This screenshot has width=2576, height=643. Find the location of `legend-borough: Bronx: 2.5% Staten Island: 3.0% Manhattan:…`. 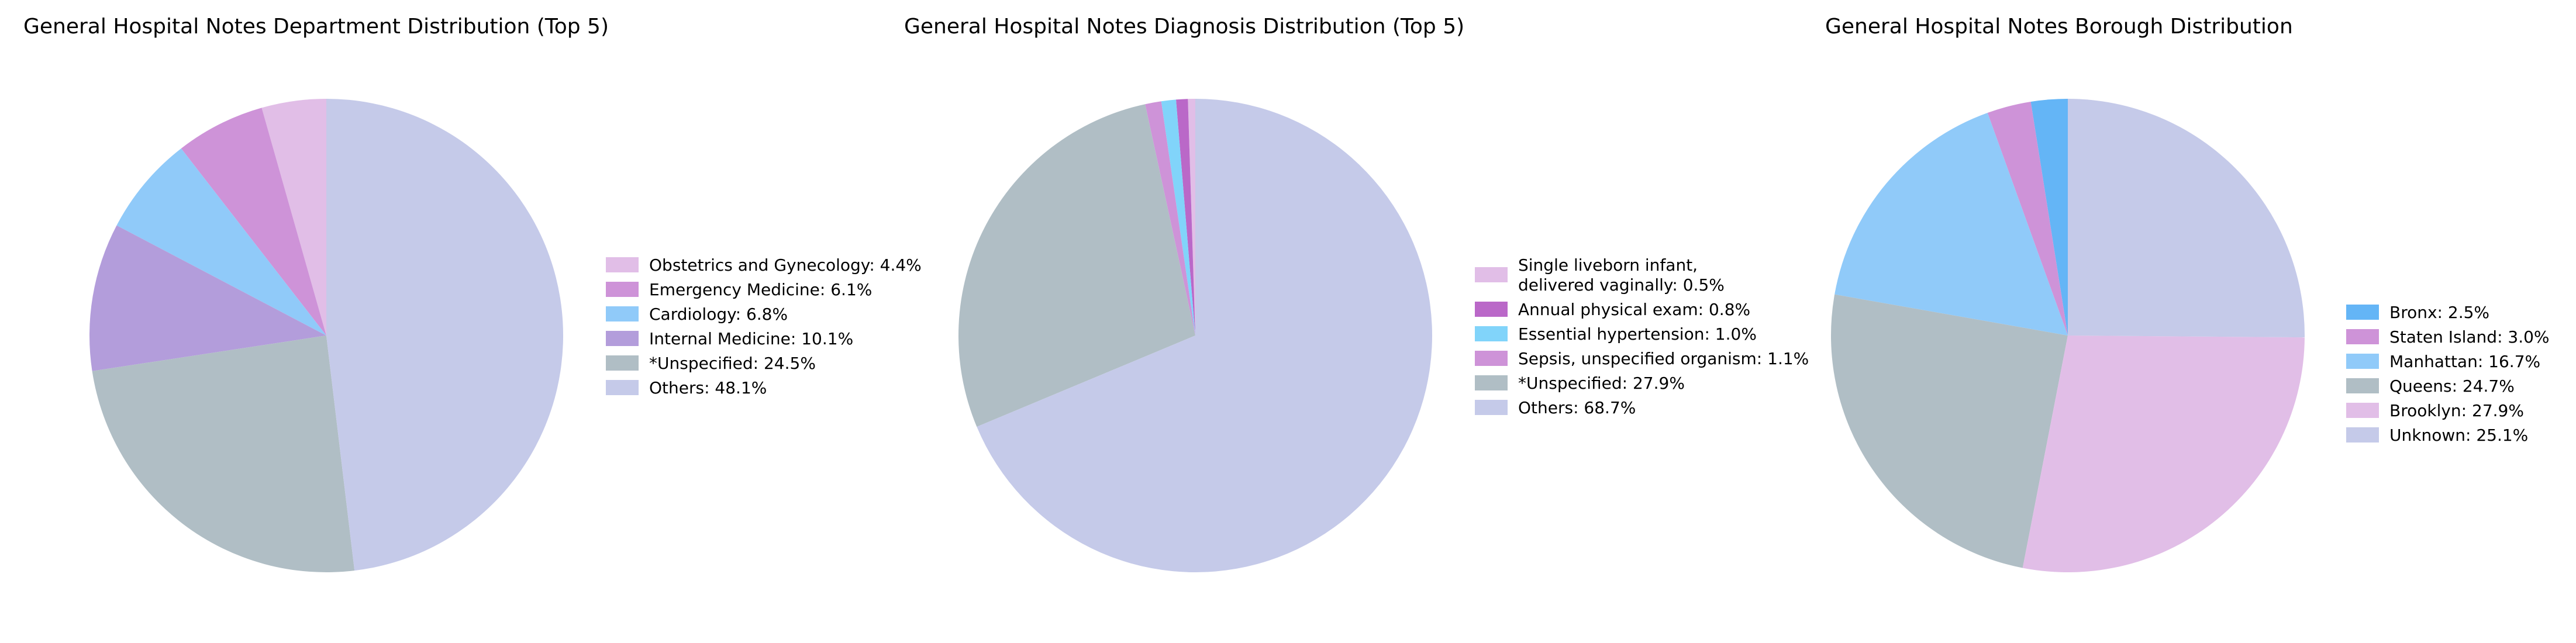

legend-borough: Bronx: 2.5% Staten Island: 3.0% Manhattan:… is located at coordinates (2448, 374).